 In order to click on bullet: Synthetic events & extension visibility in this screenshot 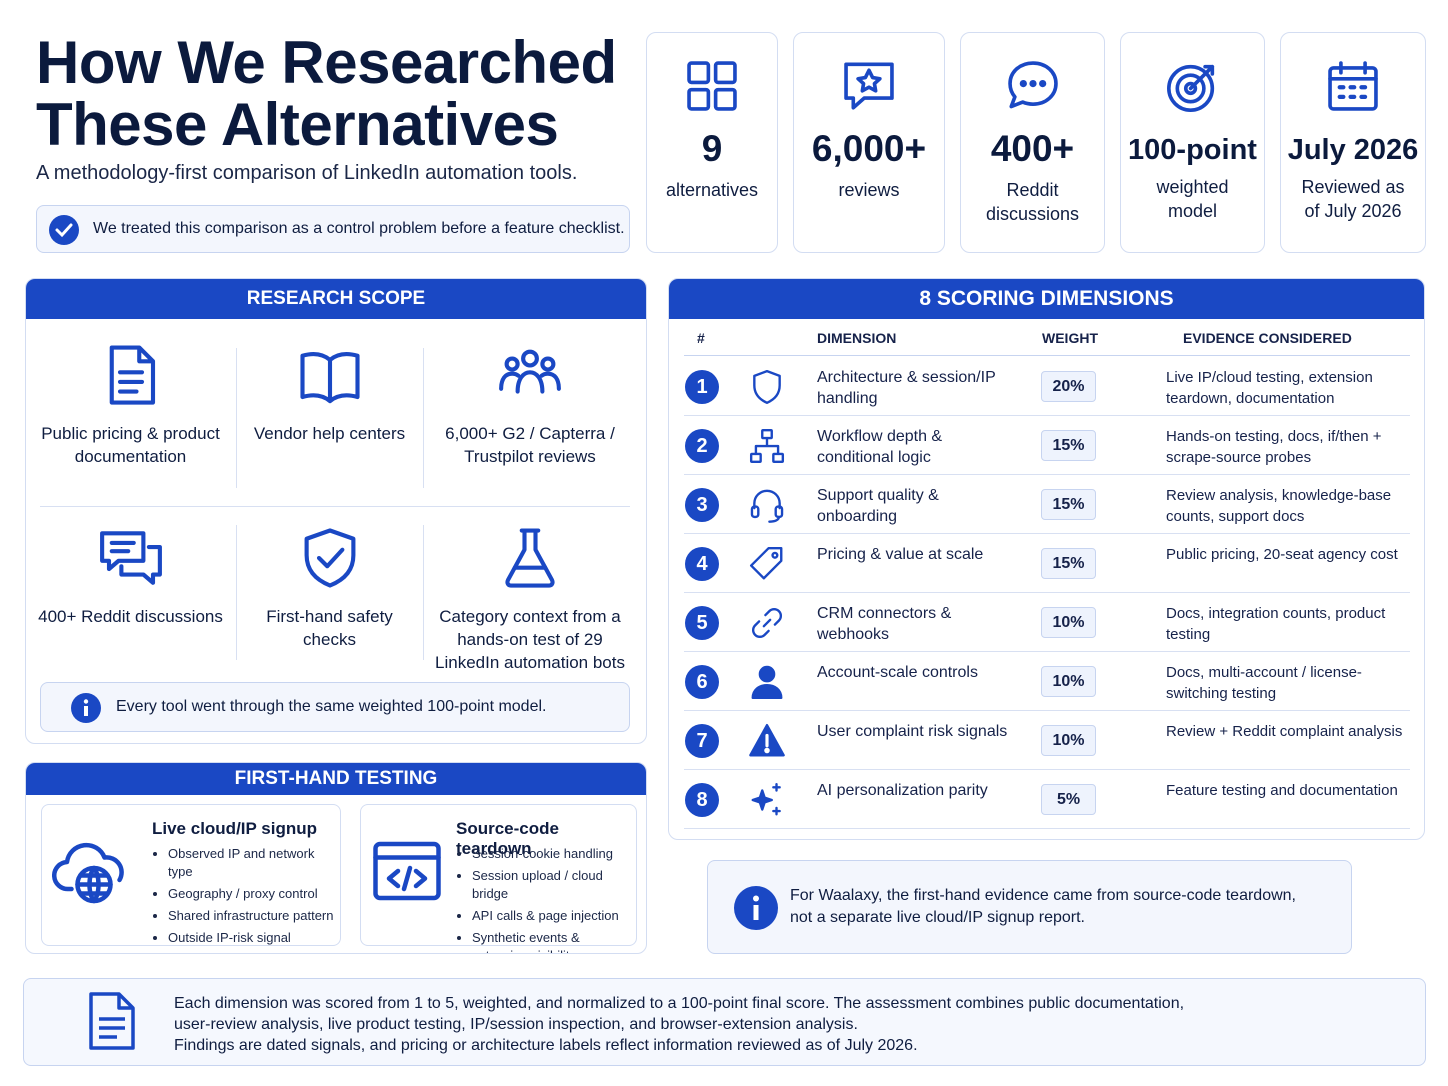, I will do `click(552, 941)`.